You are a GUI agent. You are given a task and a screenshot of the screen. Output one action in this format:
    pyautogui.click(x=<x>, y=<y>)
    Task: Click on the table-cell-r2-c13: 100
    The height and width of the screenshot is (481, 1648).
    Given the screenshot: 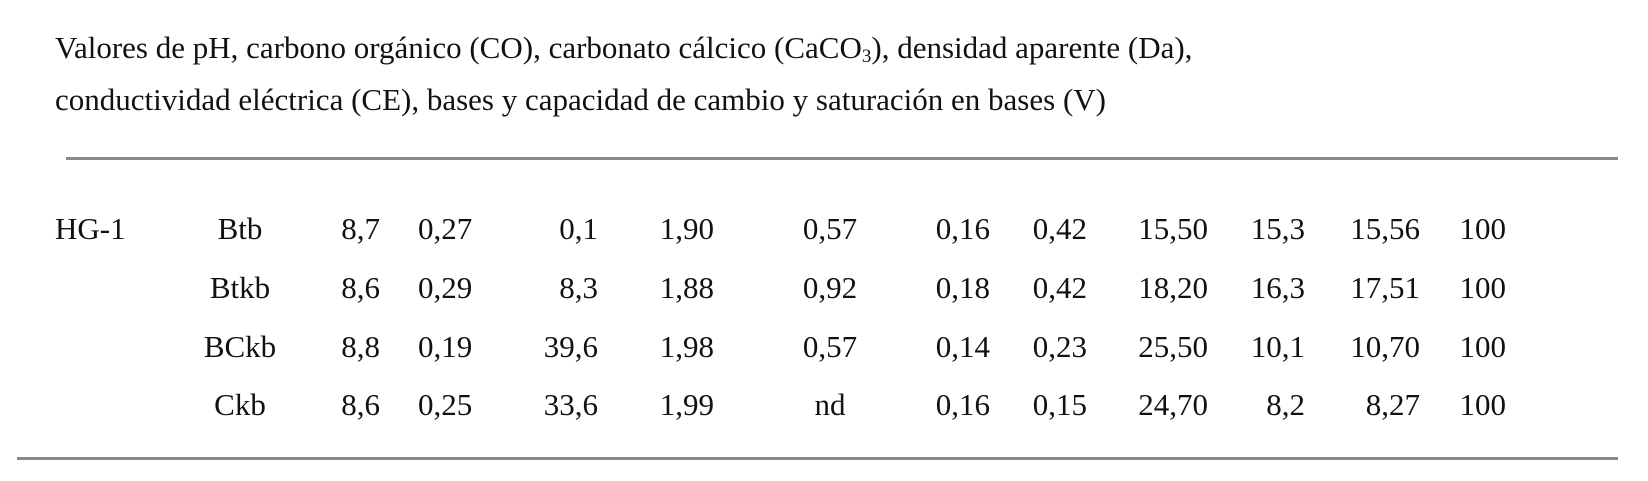 What is the action you would take?
    pyautogui.click(x=1483, y=287)
    